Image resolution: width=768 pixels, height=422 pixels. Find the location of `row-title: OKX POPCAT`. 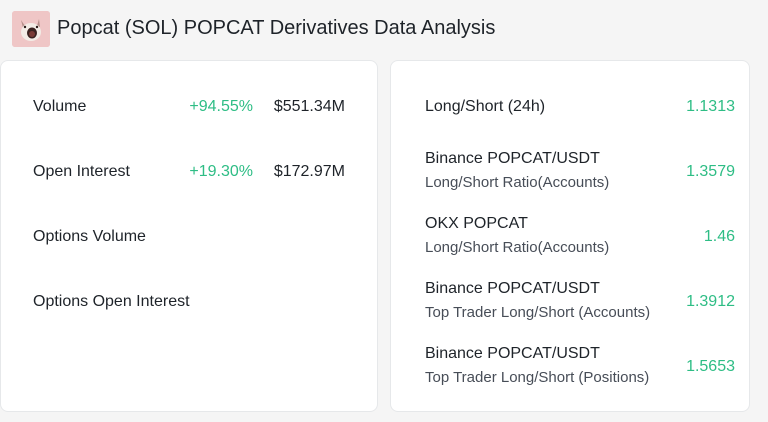

row-title: OKX POPCAT is located at coordinates (476, 223).